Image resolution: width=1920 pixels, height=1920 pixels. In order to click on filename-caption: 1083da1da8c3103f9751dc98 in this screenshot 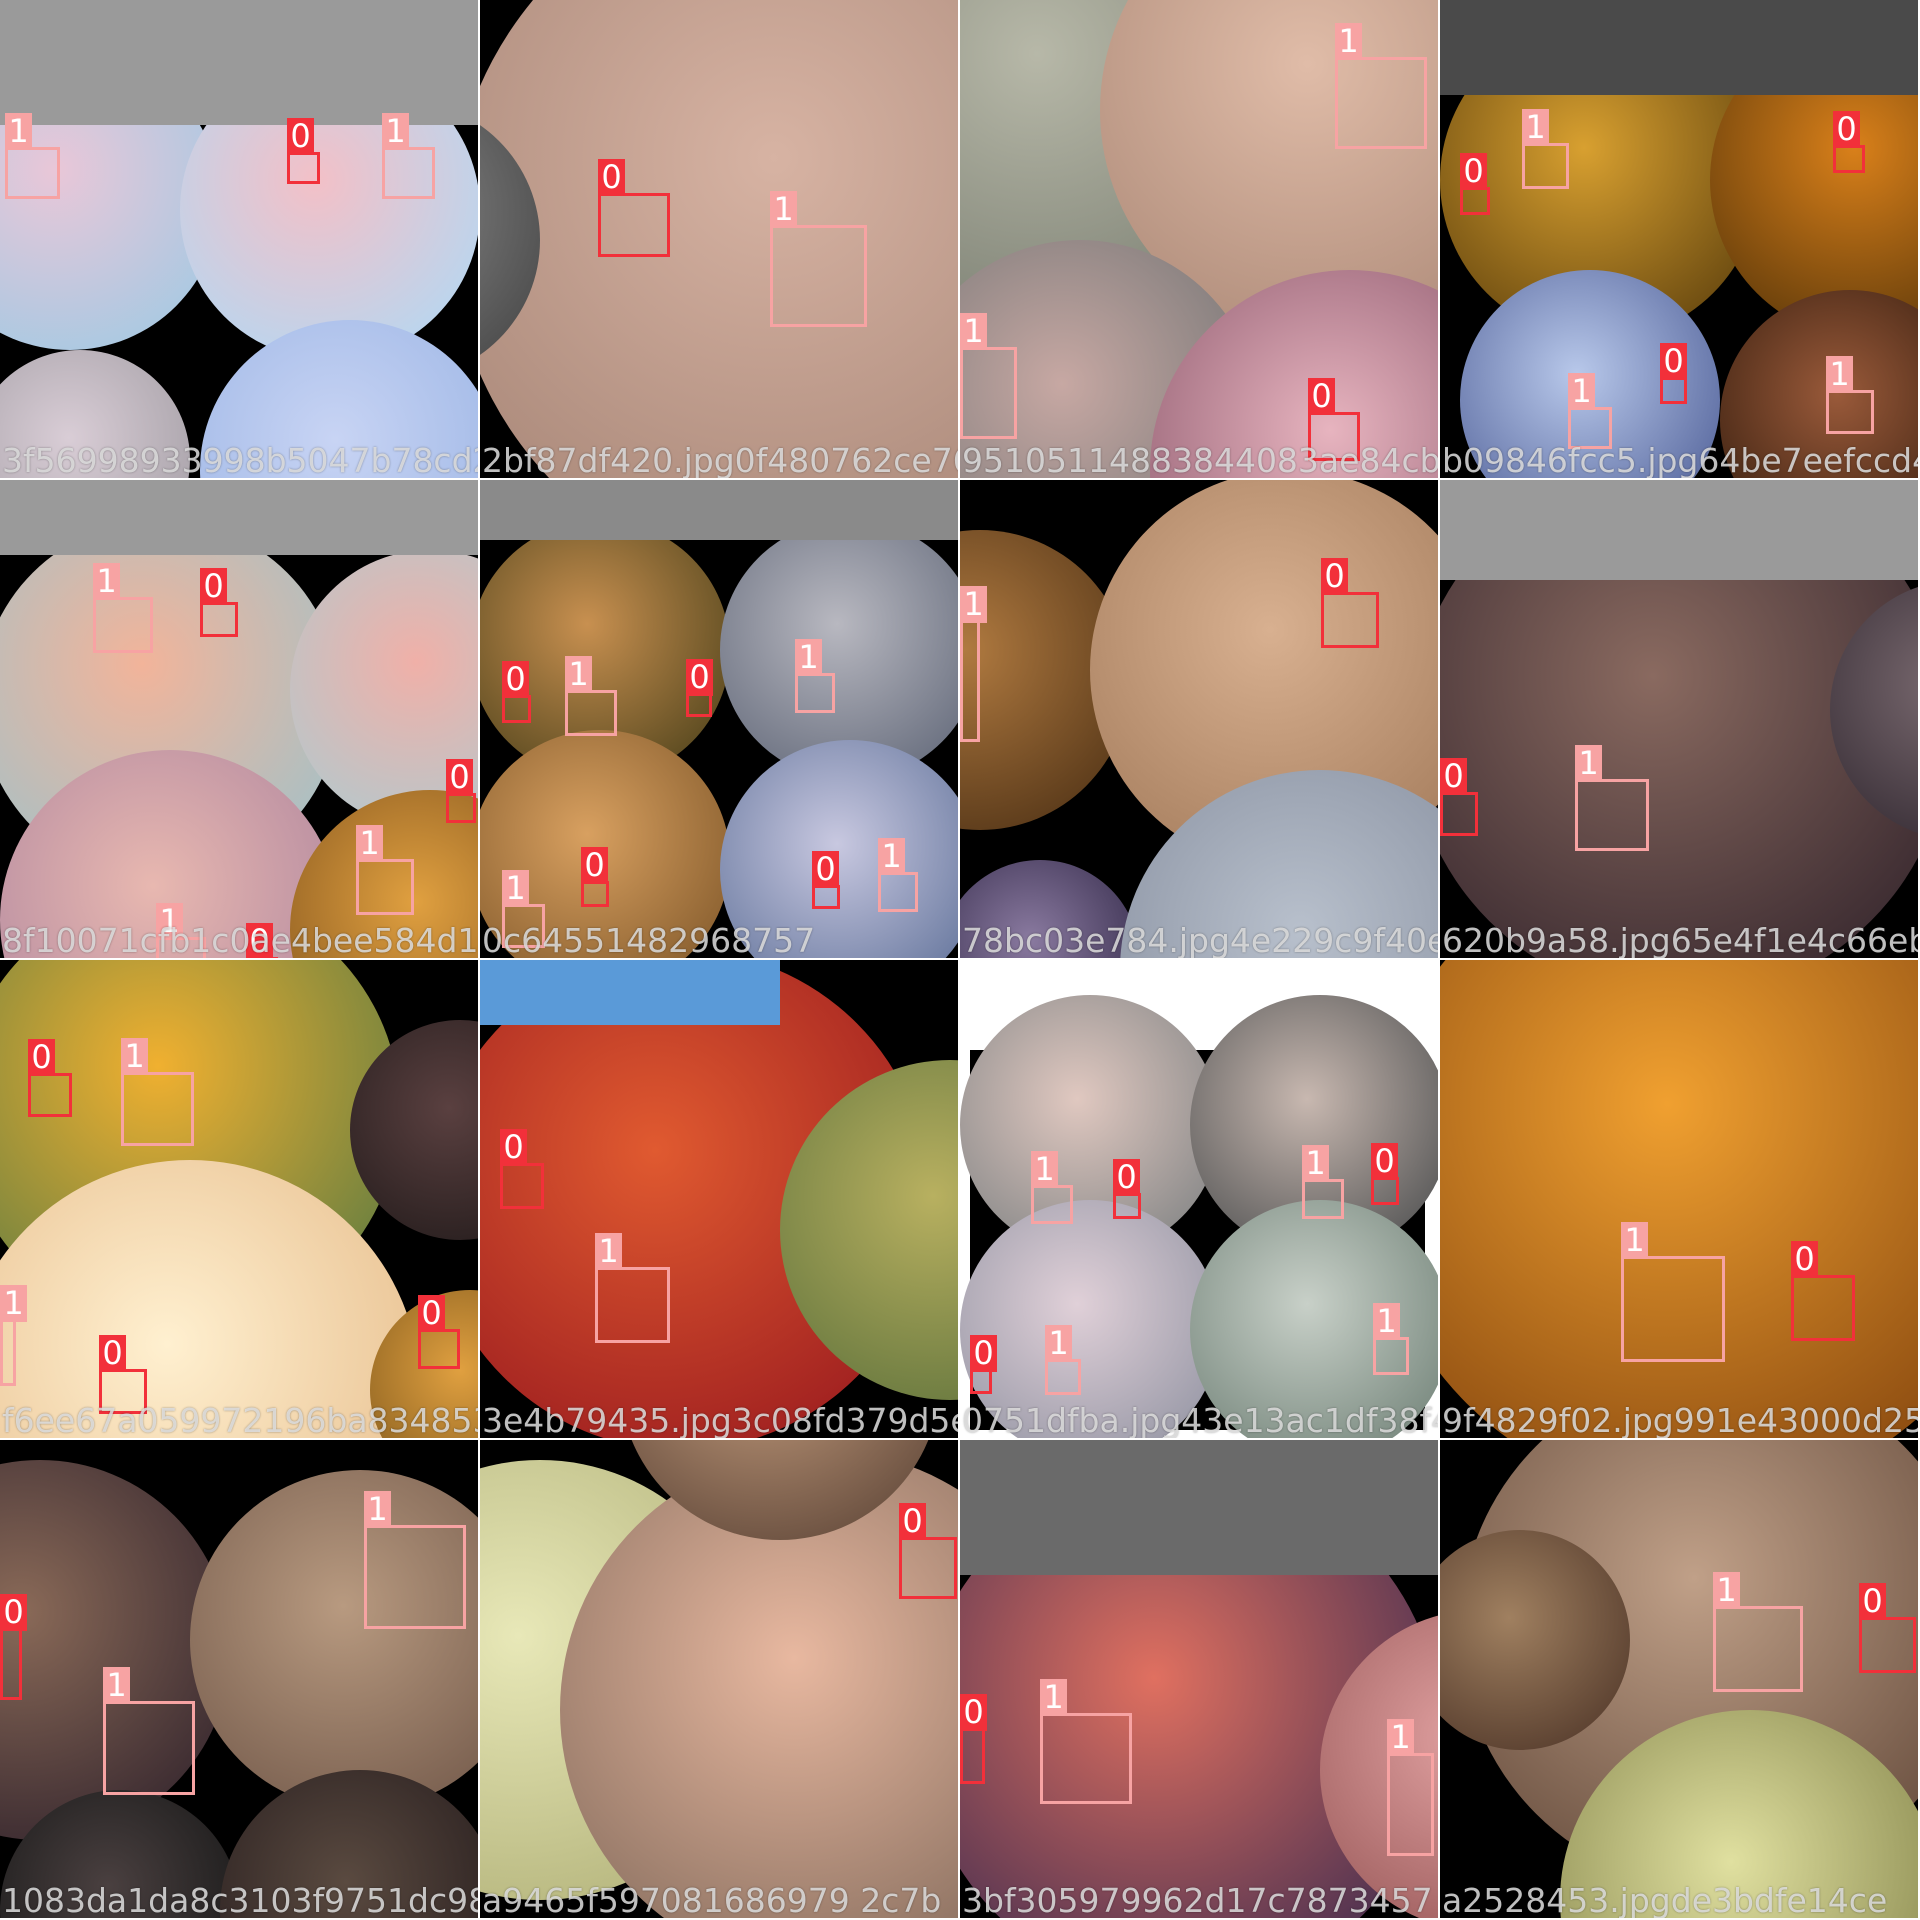, I will do `click(240, 1899)`.